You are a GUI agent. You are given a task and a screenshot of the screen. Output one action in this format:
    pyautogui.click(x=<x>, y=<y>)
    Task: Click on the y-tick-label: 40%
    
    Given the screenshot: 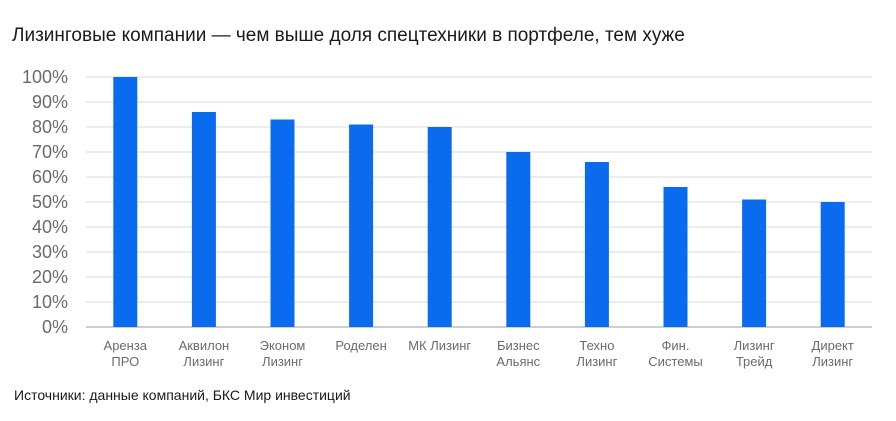 What is the action you would take?
    pyautogui.click(x=50, y=227)
    